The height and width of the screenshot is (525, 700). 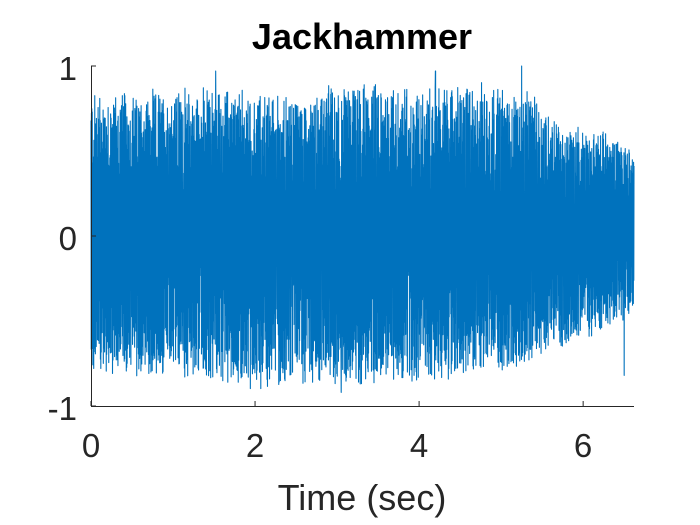 I want to click on y-ticks, so click(x=93, y=236).